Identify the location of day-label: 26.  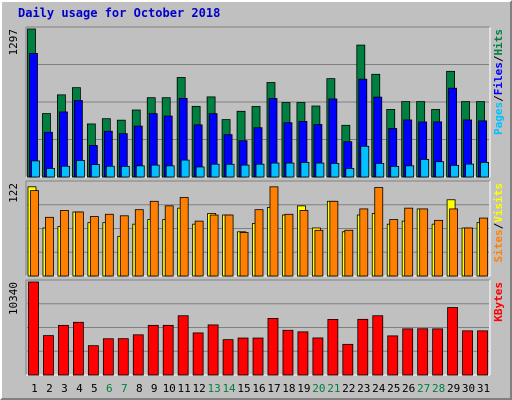
(408, 388).